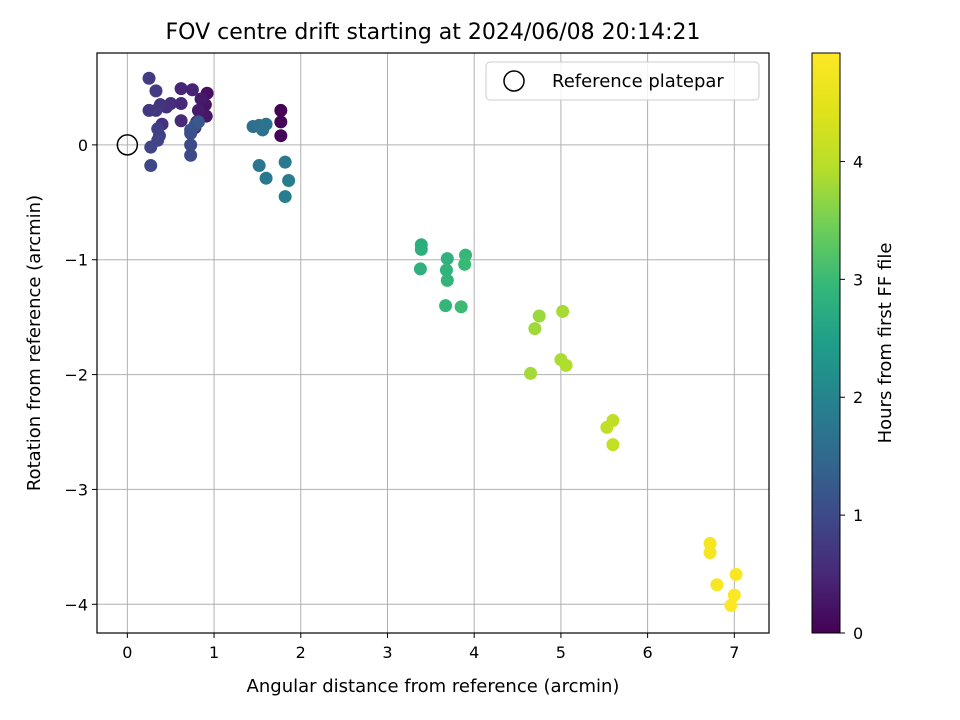 Image resolution: width=960 pixels, height=720 pixels. Describe the element at coordinates (76, 489) in the screenshot. I see `y-tick-label: −3` at that location.